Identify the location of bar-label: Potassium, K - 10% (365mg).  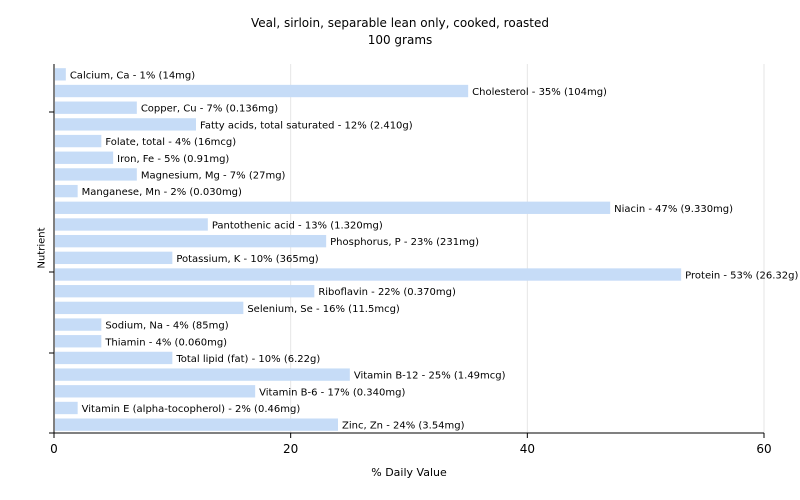
(247, 259).